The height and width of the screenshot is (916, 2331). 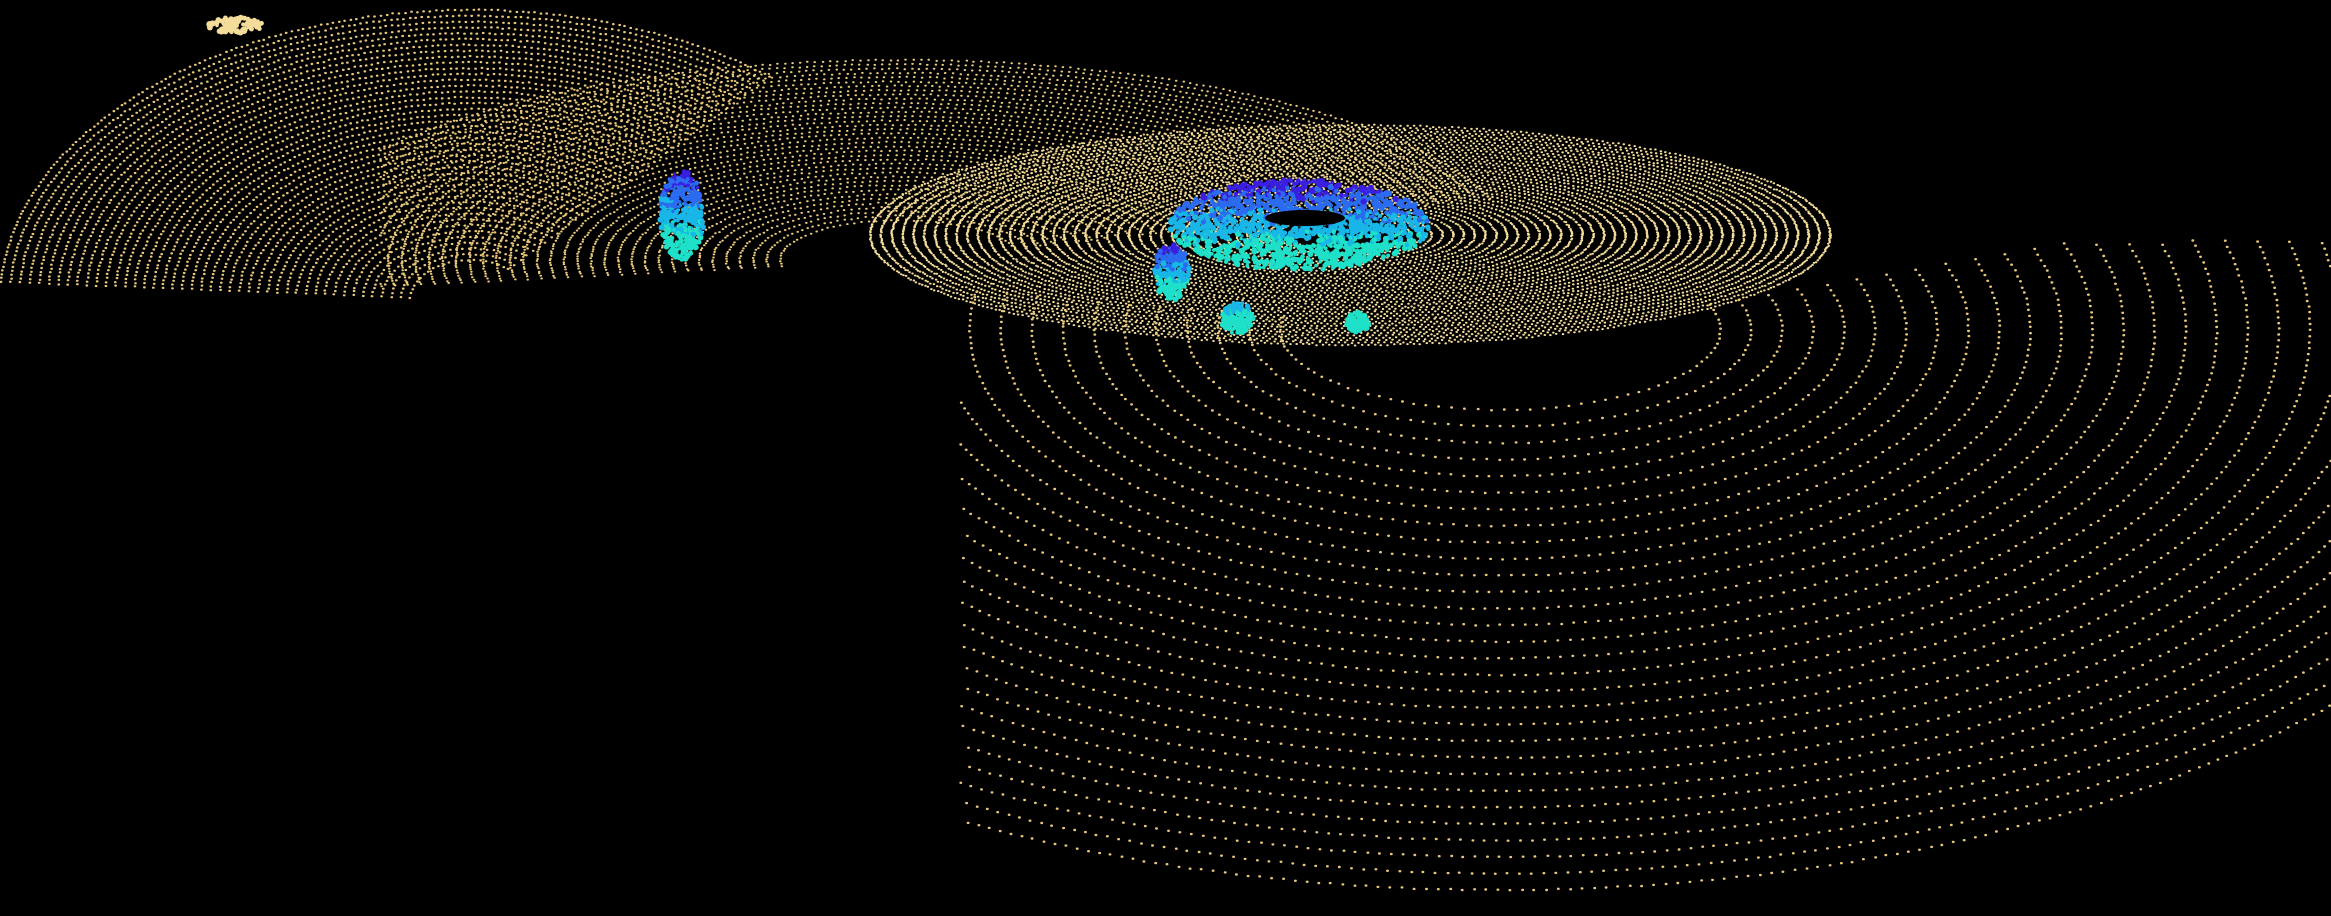 I want to click on object-cluster-vehicle, so click(x=1299, y=224).